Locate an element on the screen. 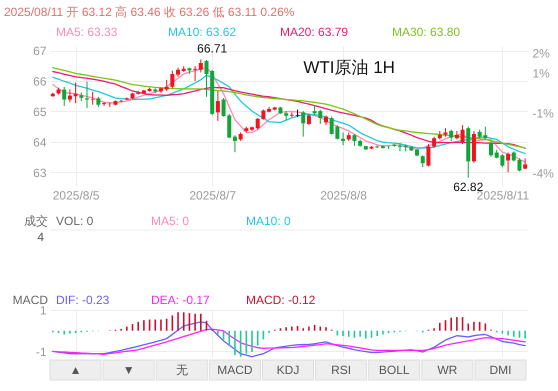 The height and width of the screenshot is (391, 558). y2-tick-label: -4% is located at coordinates (543, 173).